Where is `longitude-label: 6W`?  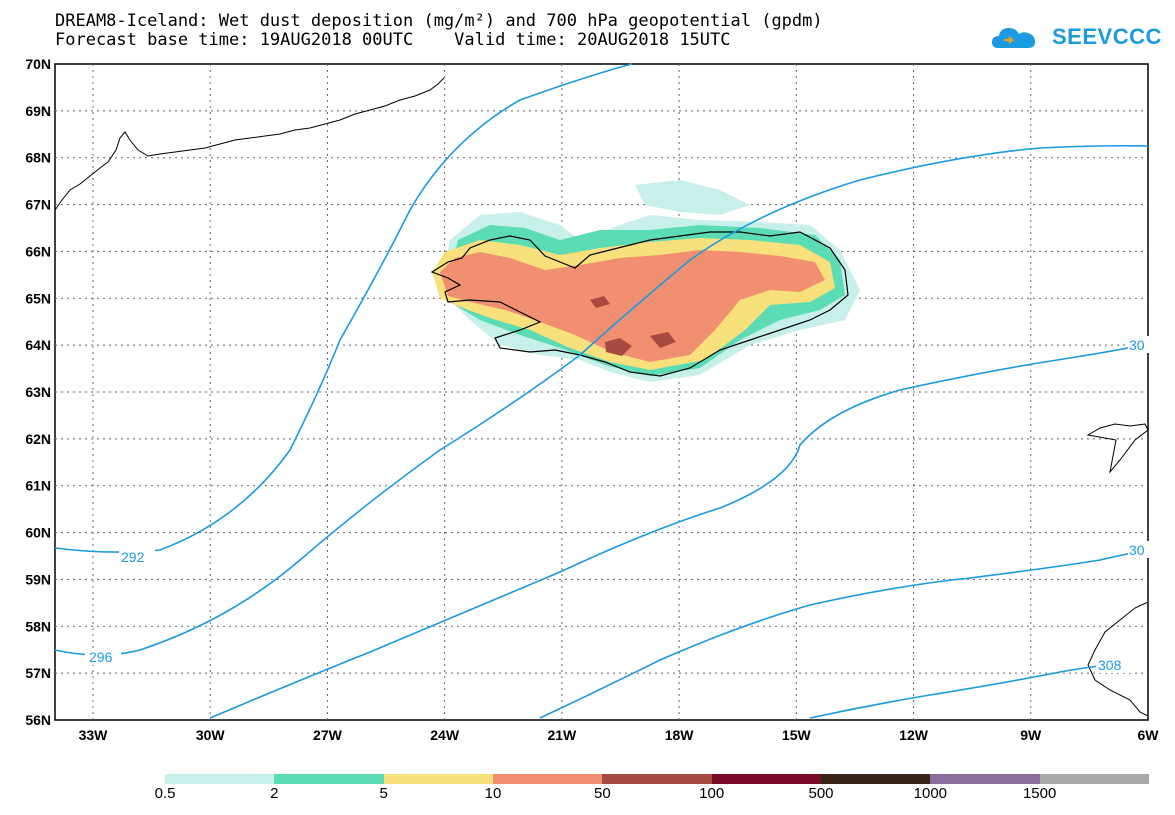 longitude-label: 6W is located at coordinates (1149, 735).